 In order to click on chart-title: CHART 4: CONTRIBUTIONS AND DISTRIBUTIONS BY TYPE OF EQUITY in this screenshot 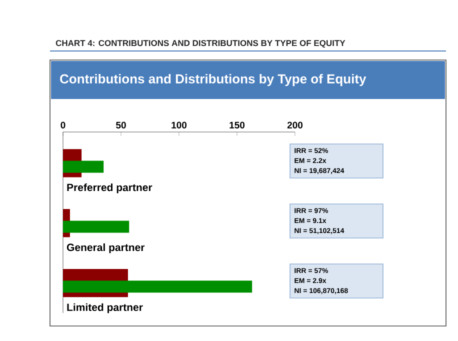, I will do `click(201, 44)`.